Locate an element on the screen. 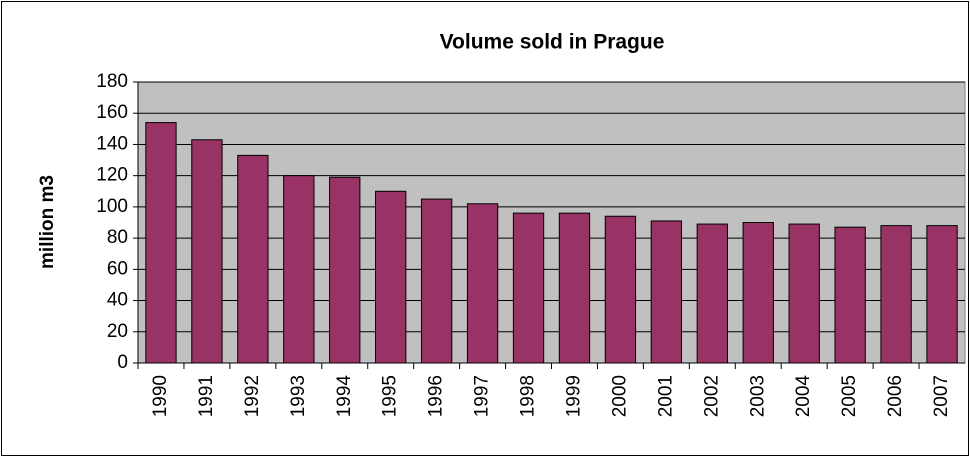  x-tick-label: 1997 is located at coordinates (482, 396).